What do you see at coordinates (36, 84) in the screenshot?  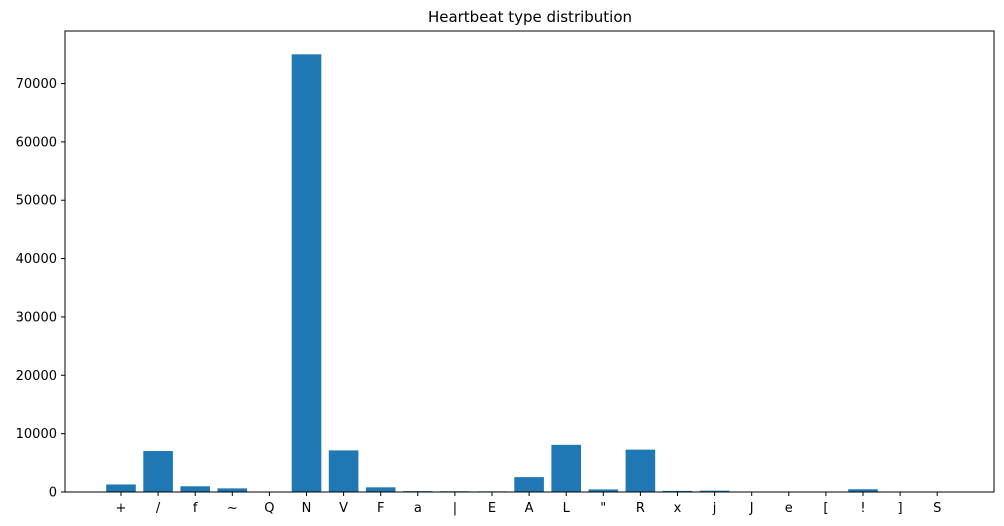 I see `y-tick-label-7: 70000` at bounding box center [36, 84].